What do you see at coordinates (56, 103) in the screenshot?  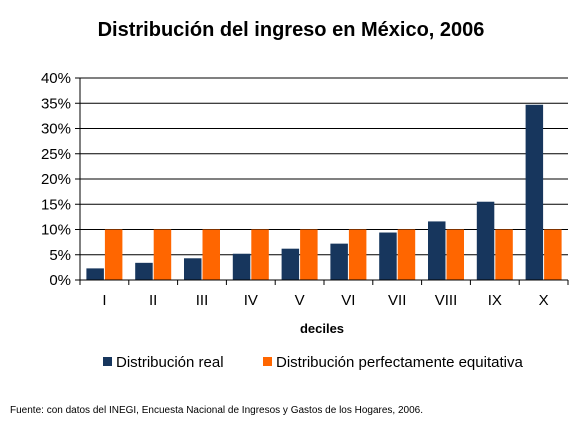 I see `y-tick-label: 35%` at bounding box center [56, 103].